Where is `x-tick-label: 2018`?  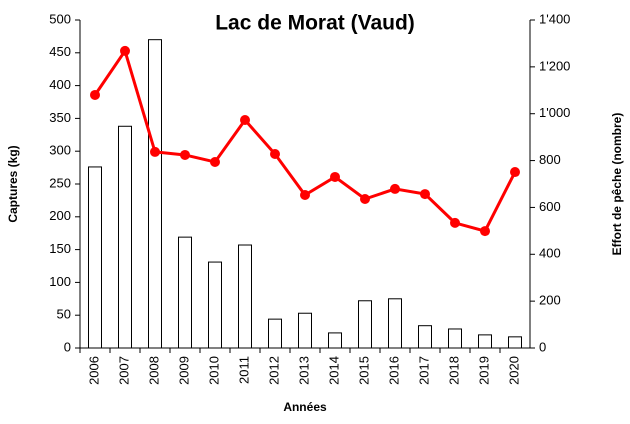
x-tick-label: 2018 is located at coordinates (453, 370).